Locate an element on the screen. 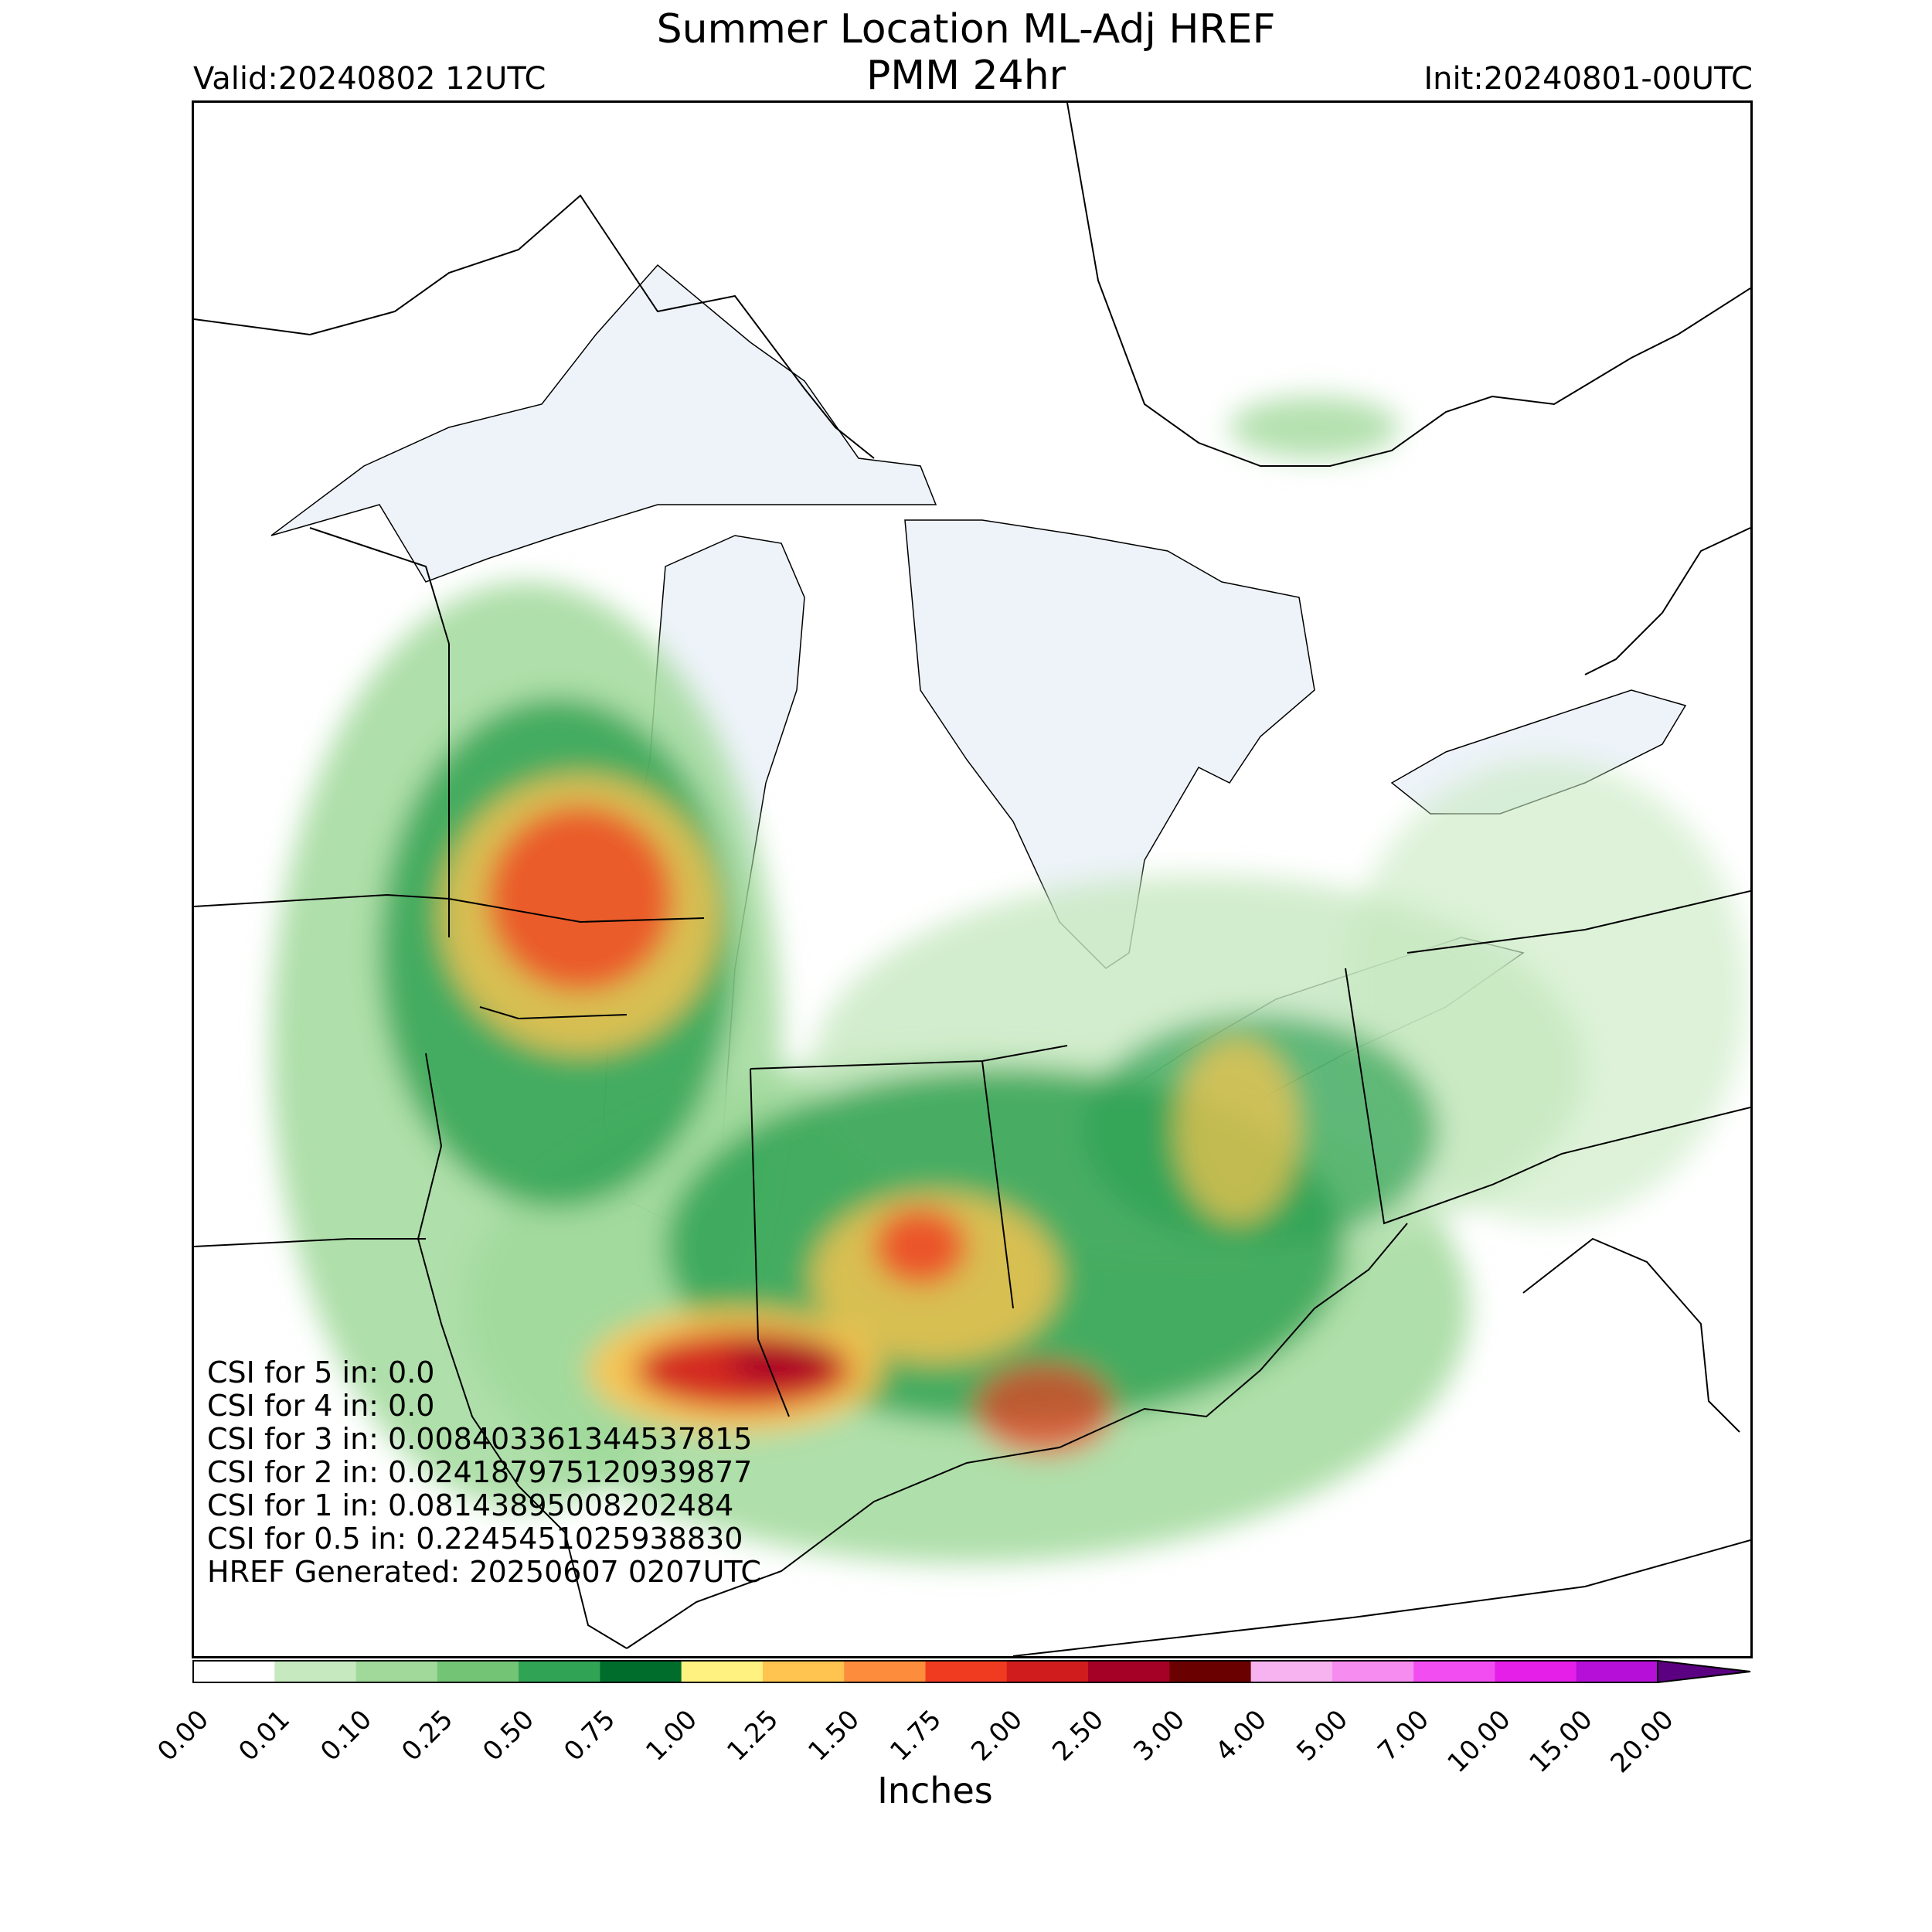 The height and width of the screenshot is (1932, 1932). wv-va-border is located at coordinates (1631, 1335).